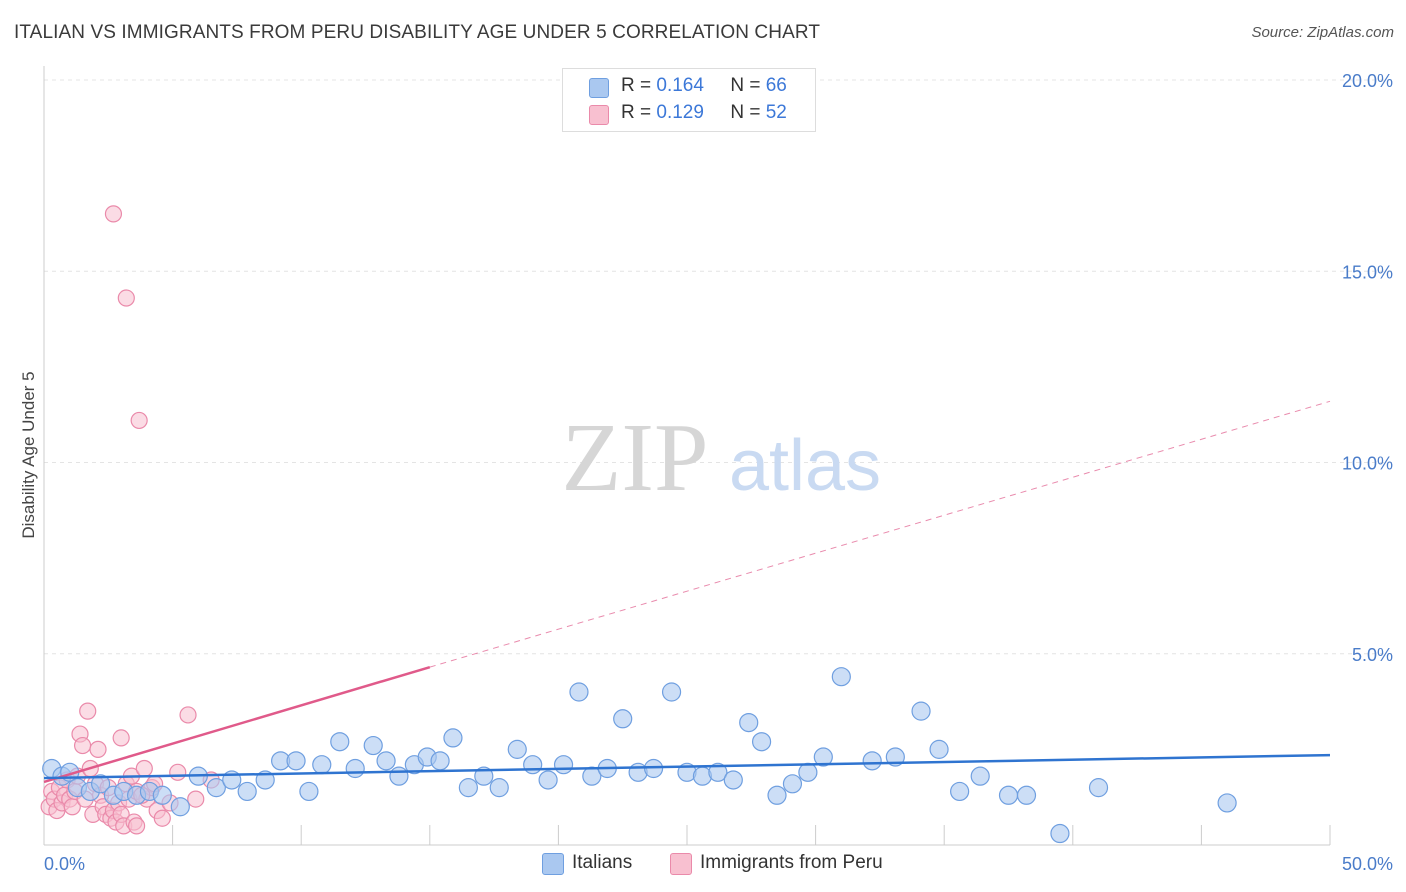 This screenshot has width=1406, height=892. Describe the element at coordinates (1322, 32) in the screenshot. I see `source-label: Source: ZipAtlas.com` at that location.